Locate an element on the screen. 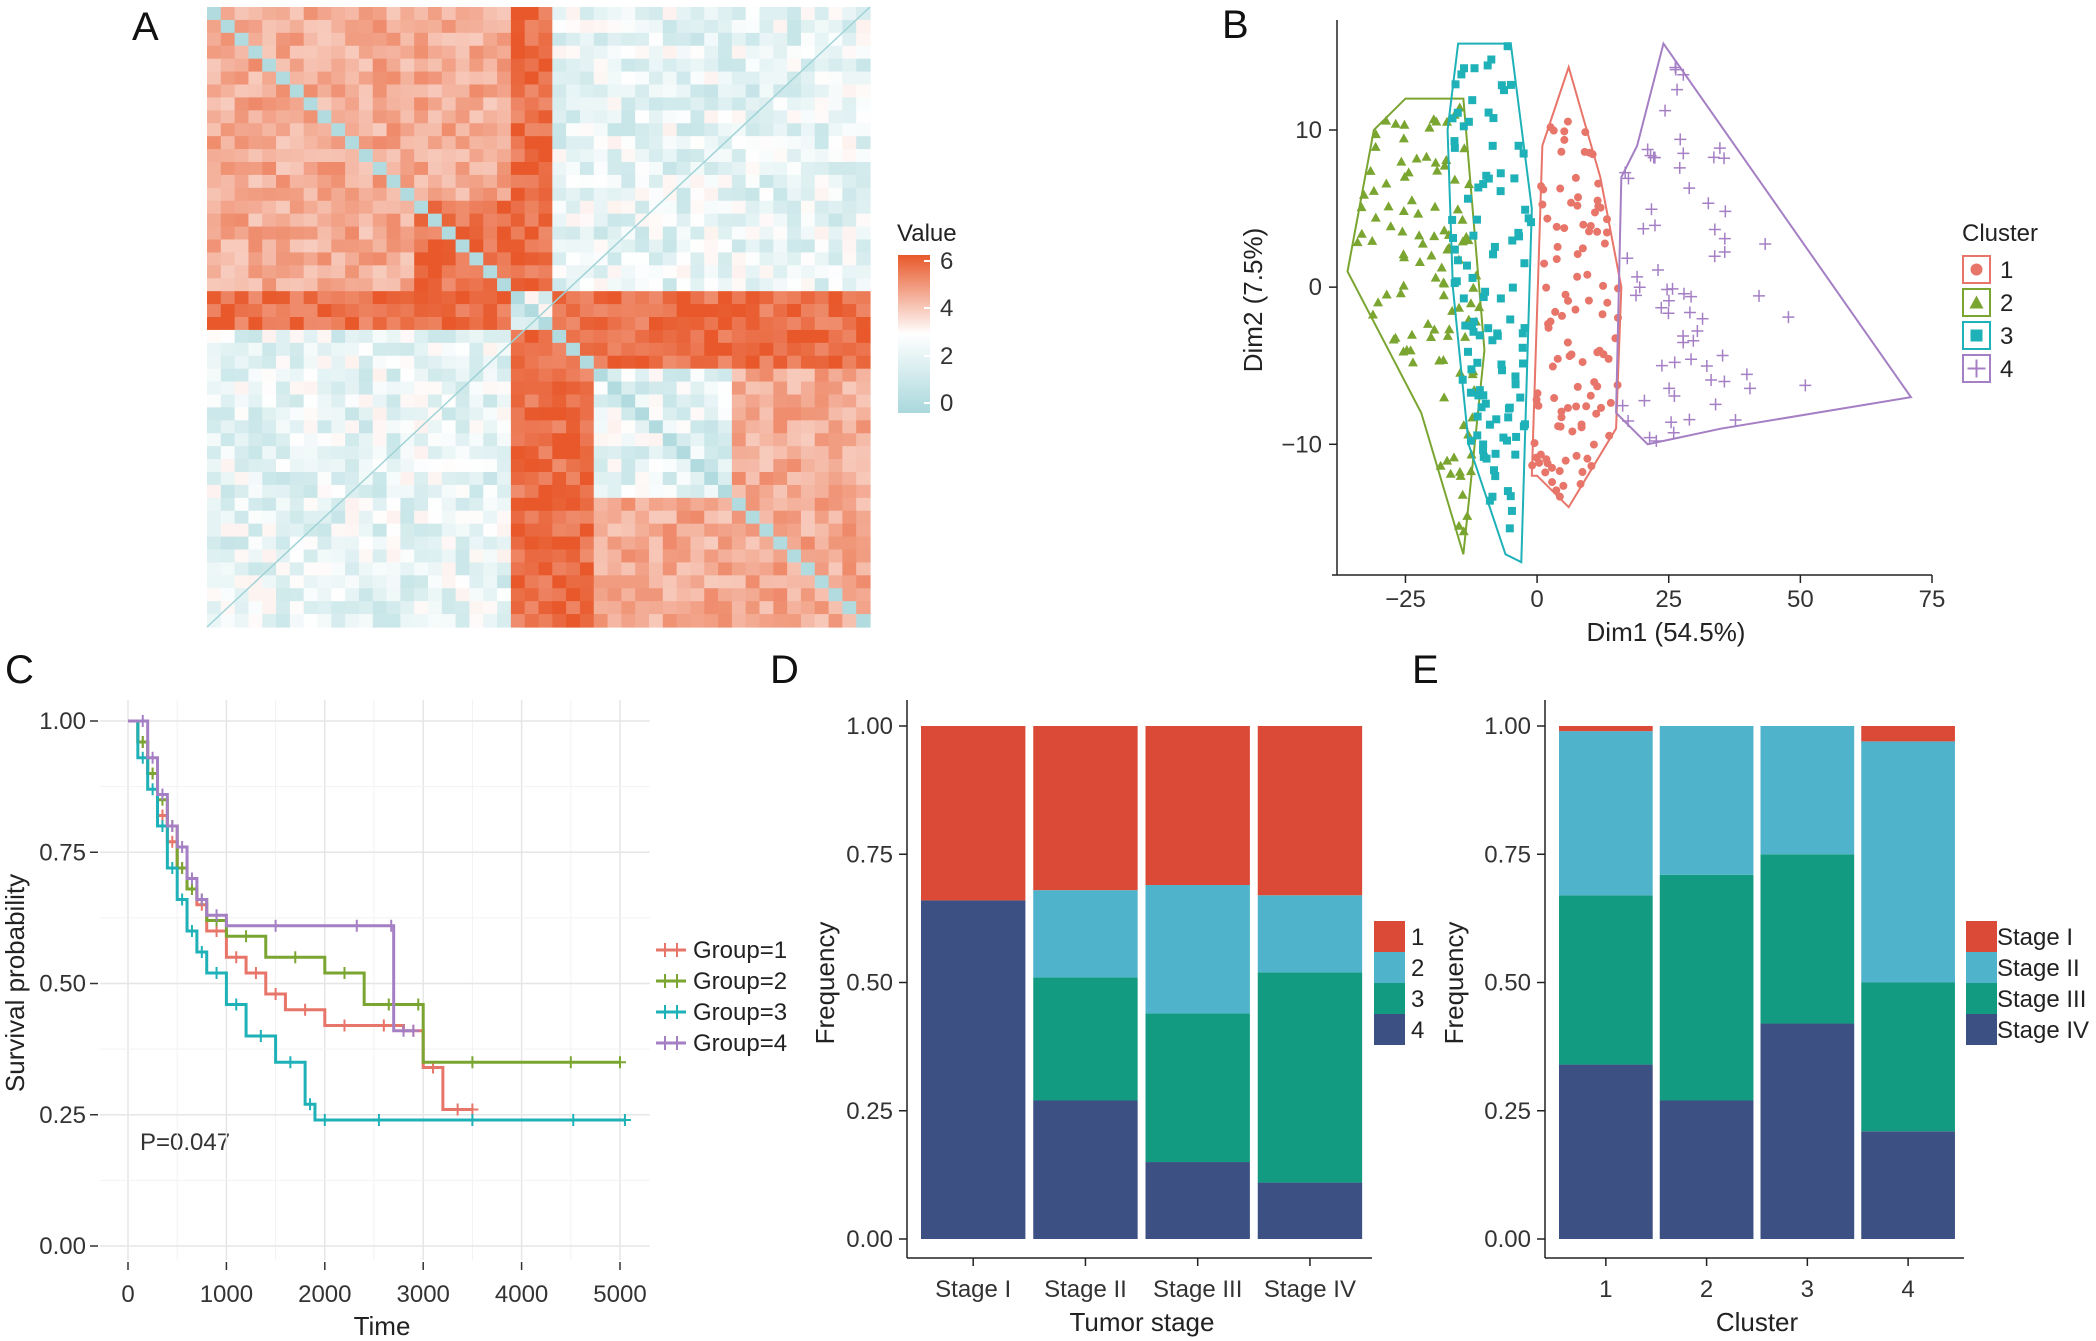 Image resolution: width=2096 pixels, height=1341 pixels. panel-b-xtick-label: 75 is located at coordinates (1932, 599).